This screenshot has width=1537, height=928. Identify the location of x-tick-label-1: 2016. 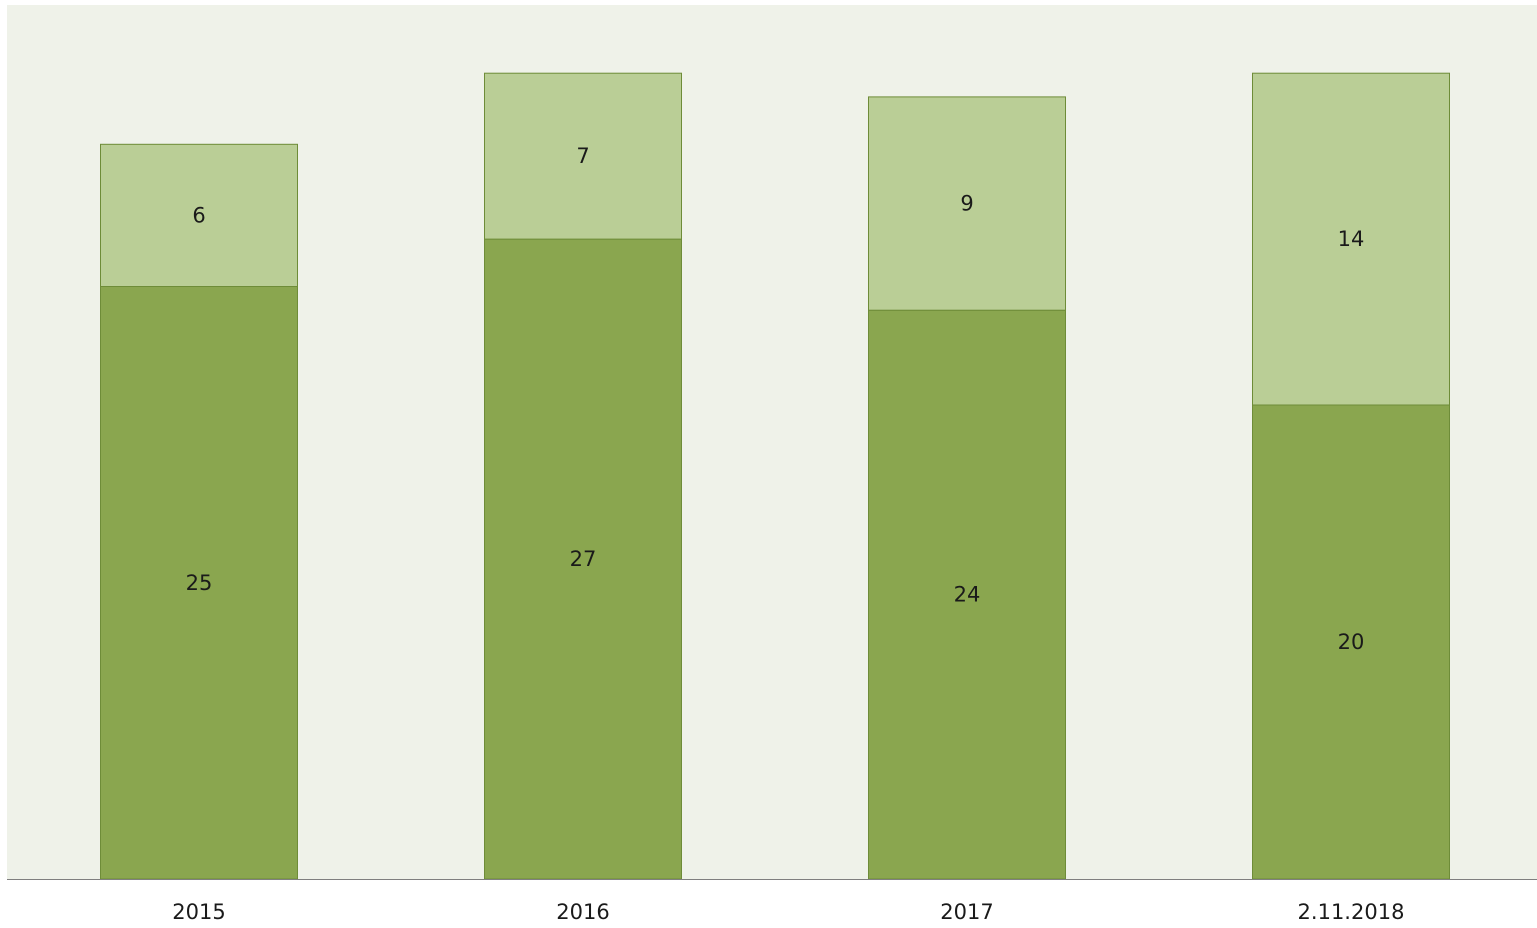
(582, 911).